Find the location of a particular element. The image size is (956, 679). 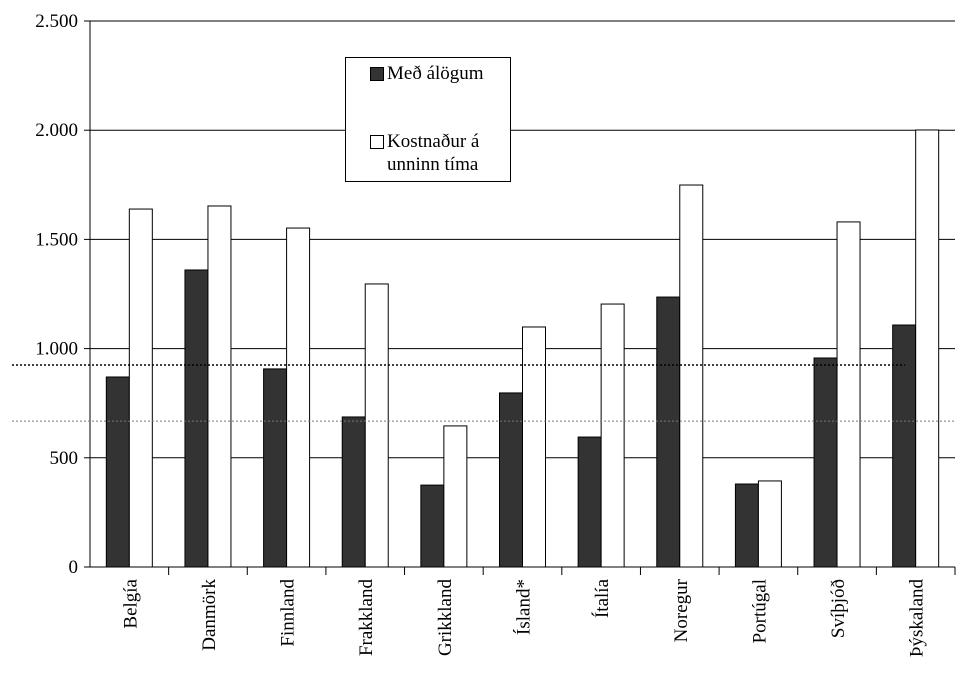

legend-label: Kostnaður á unninn tíma is located at coordinates (433, 153).